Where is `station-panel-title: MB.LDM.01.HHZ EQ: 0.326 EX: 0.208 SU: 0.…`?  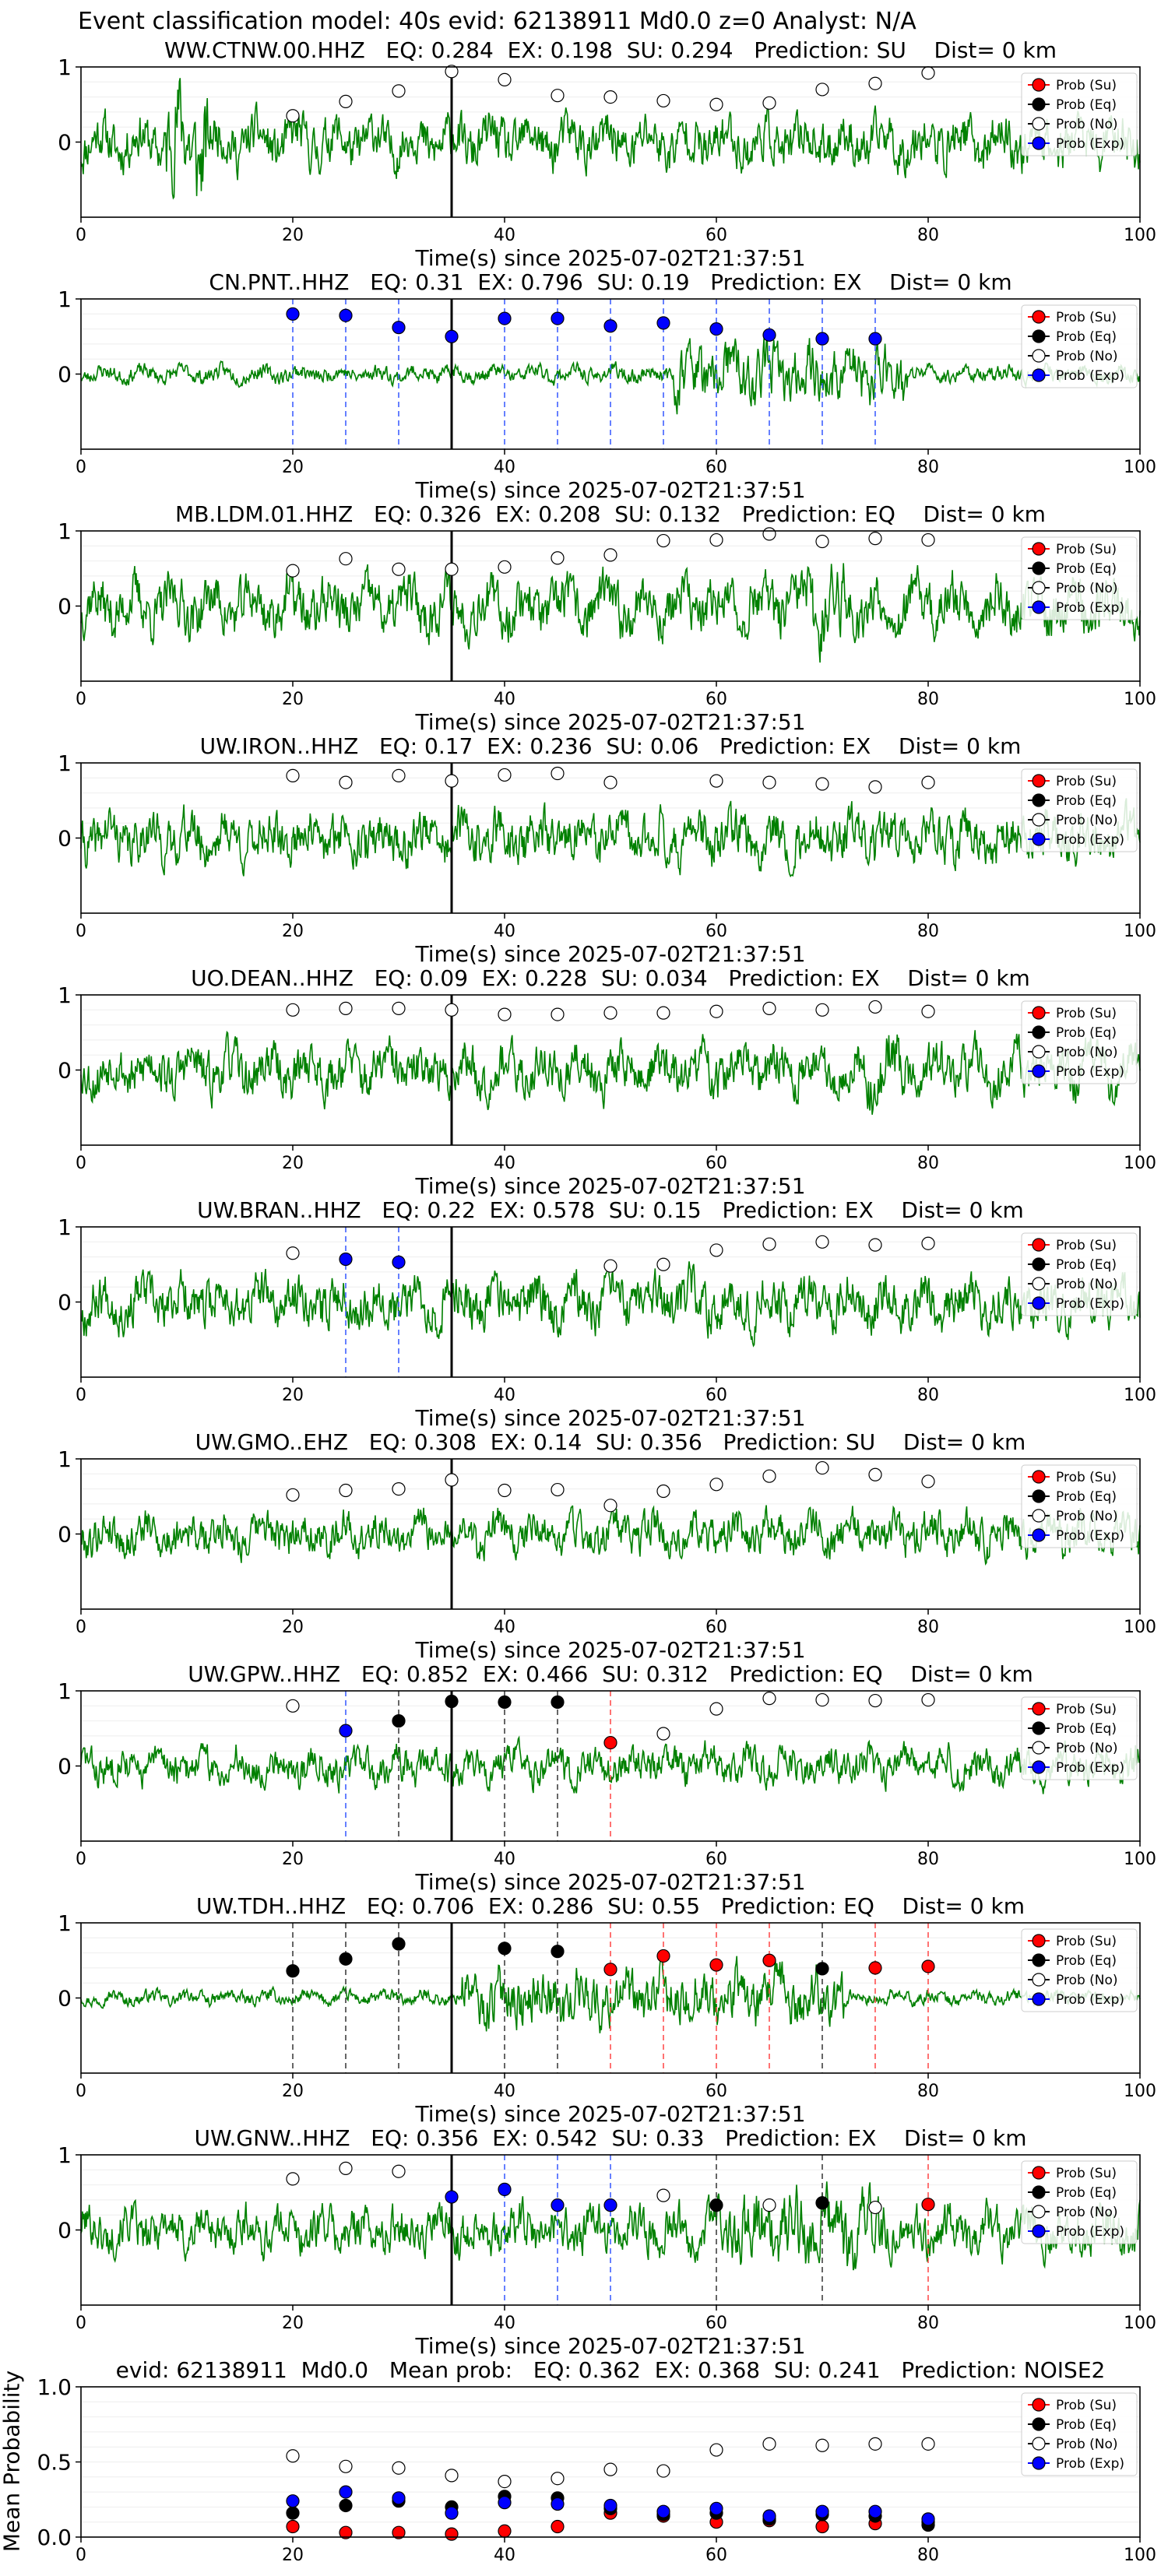
station-panel-title: MB.LDM.01.HHZ EQ: 0.326 EX: 0.208 SU: 0.… is located at coordinates (610, 514).